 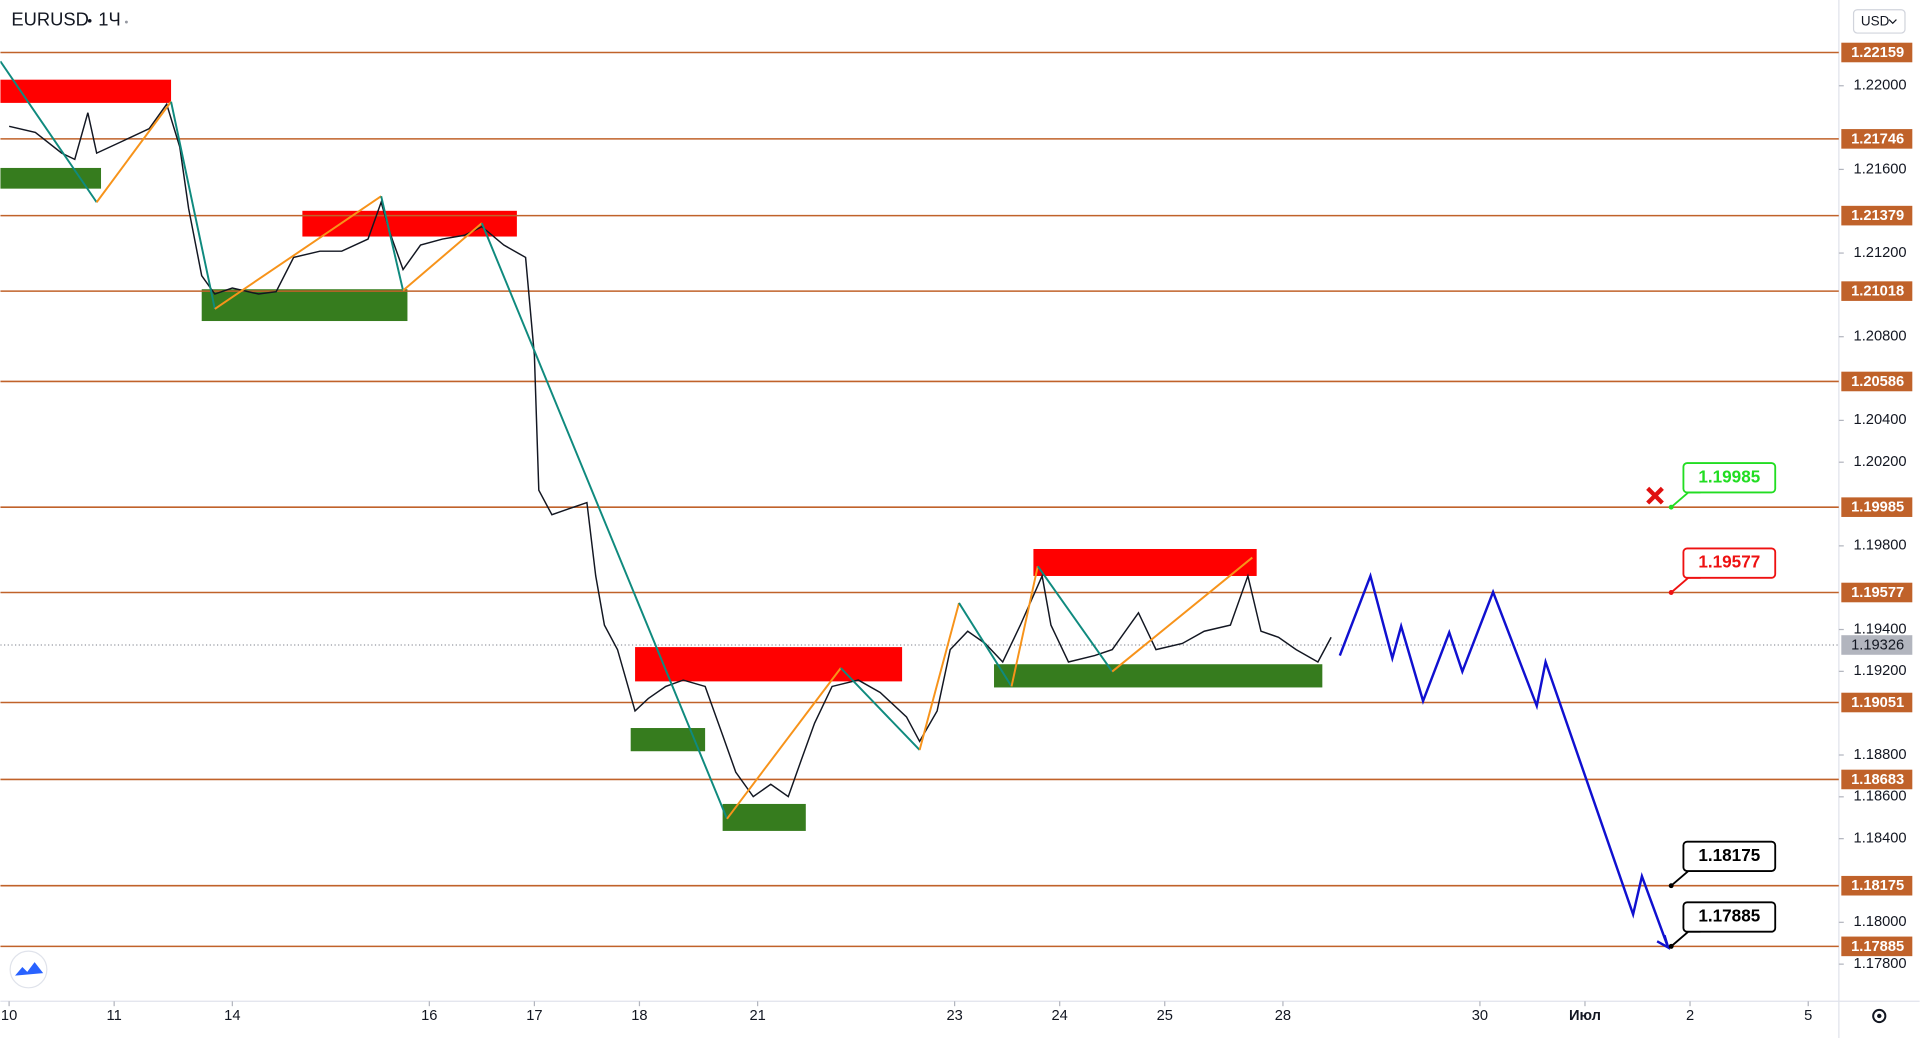 I want to click on level-badge-label: 1.17885, so click(x=1877, y=947).